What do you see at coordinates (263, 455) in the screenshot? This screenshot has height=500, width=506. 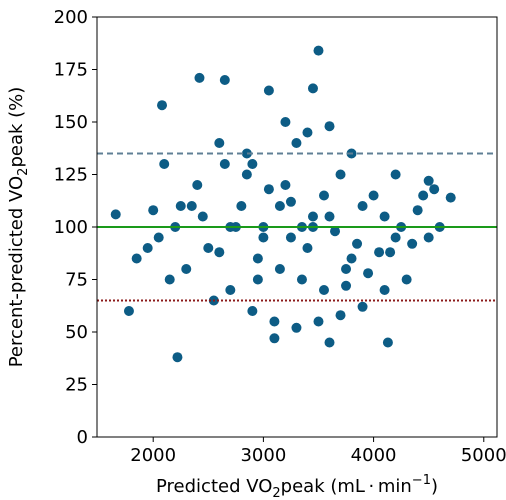 I see `x-tick-label: 3000` at bounding box center [263, 455].